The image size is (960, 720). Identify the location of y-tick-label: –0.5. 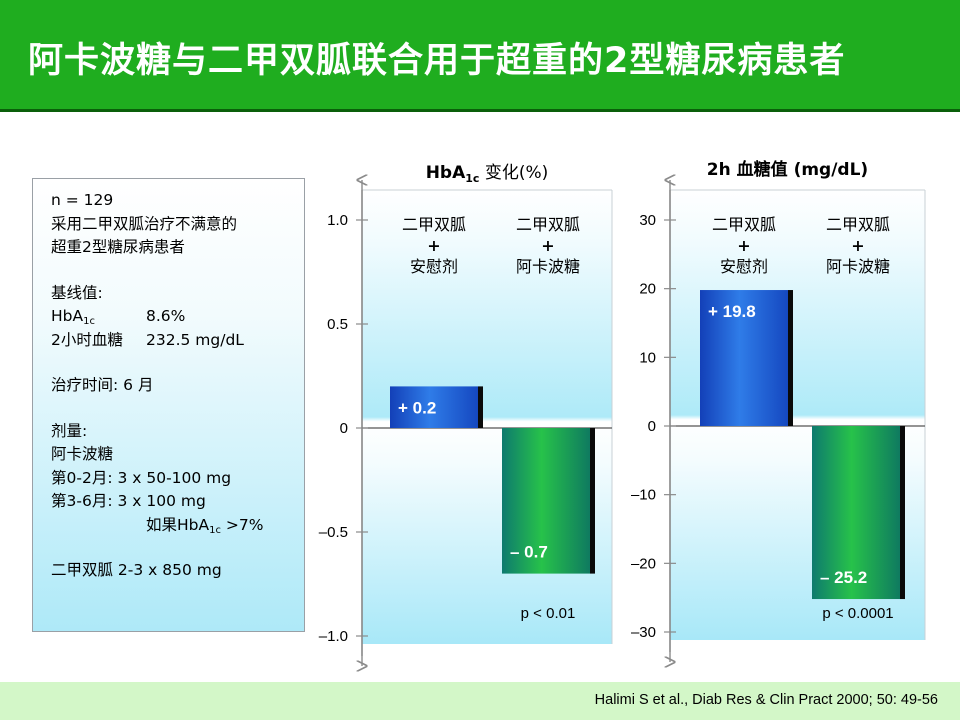
(333, 532).